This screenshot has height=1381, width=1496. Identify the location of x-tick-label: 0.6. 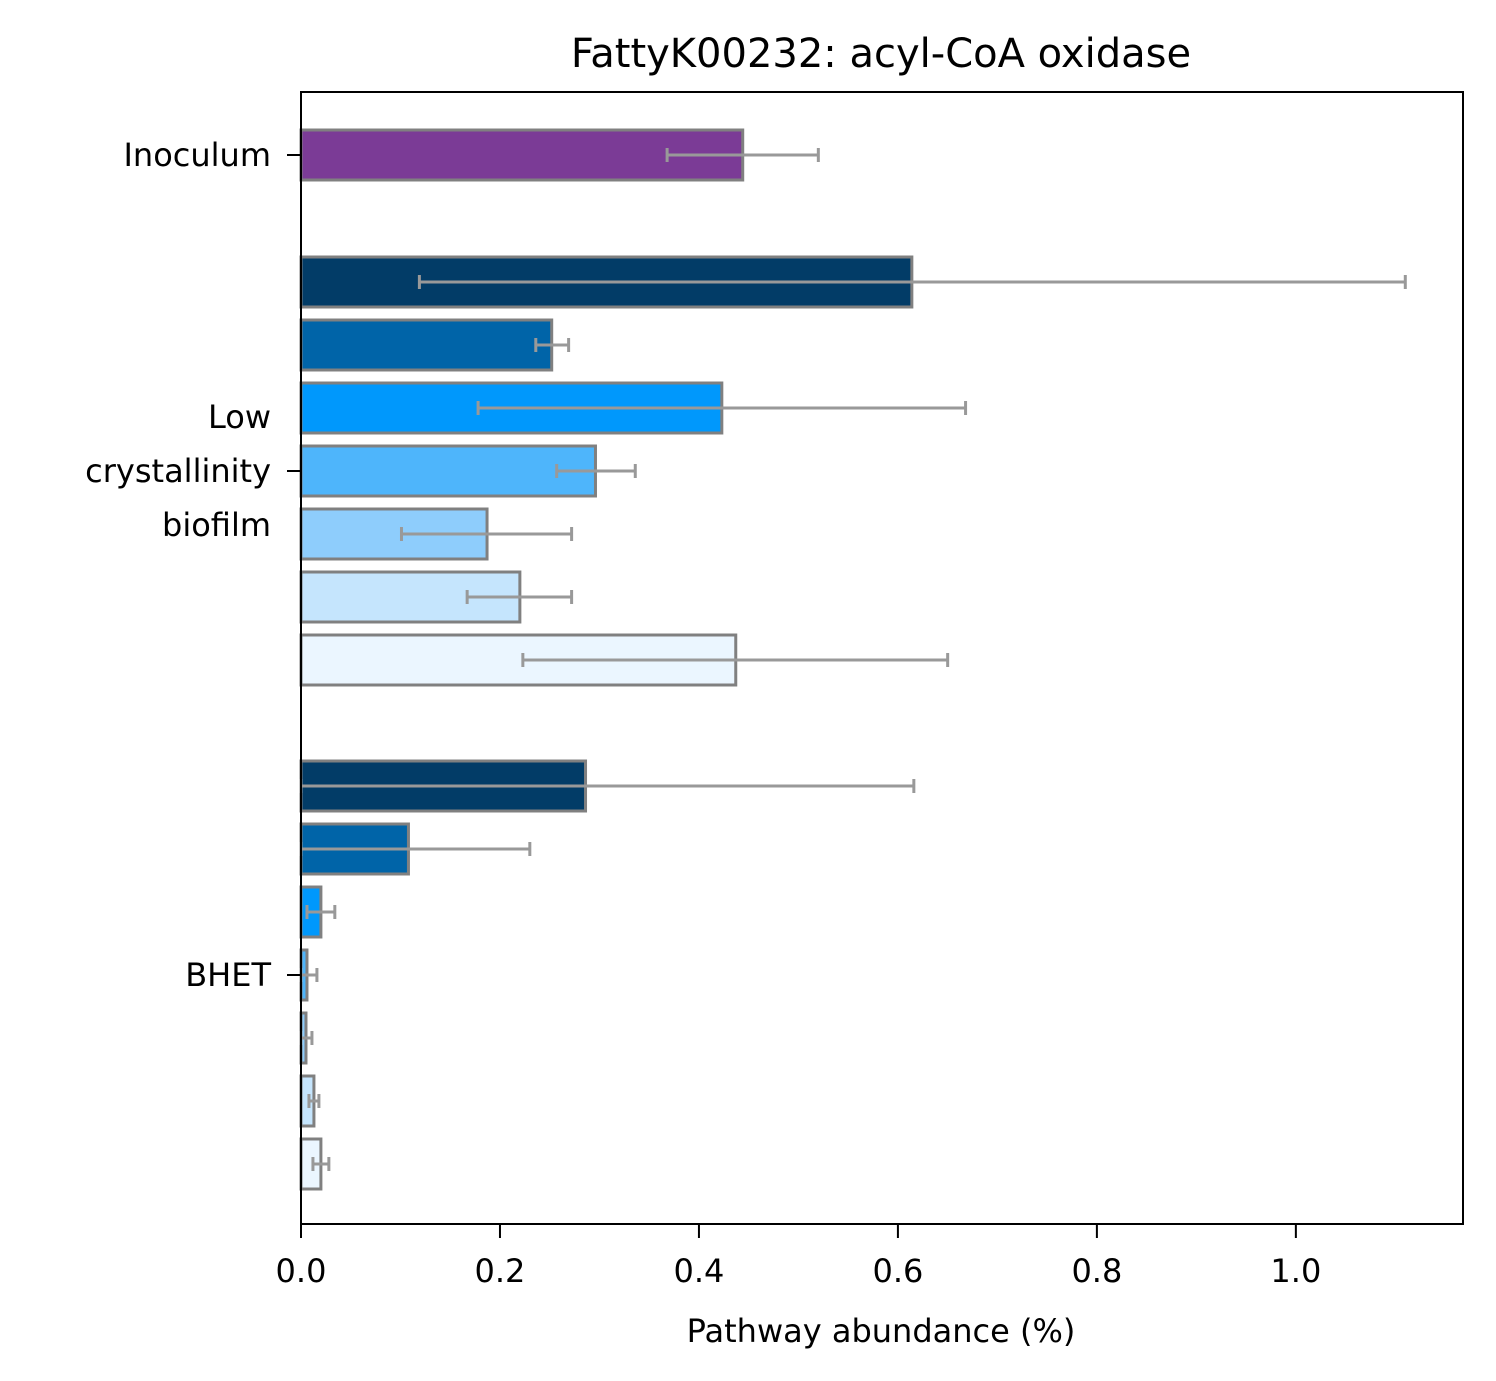
(897, 1271).